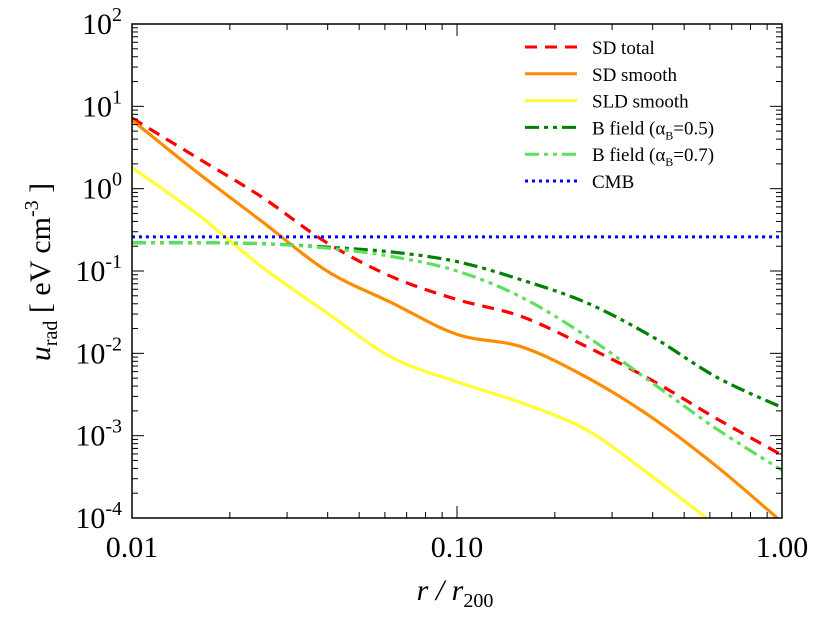  I want to click on y-tick-exponent: -1, so click(113, 262).